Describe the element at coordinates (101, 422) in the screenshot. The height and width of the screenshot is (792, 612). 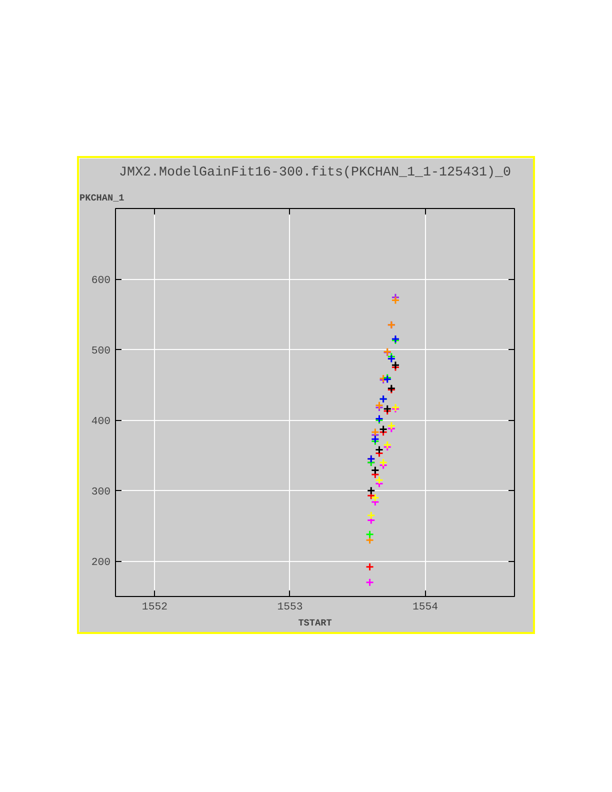
I see `y-tick-label: 400` at that location.